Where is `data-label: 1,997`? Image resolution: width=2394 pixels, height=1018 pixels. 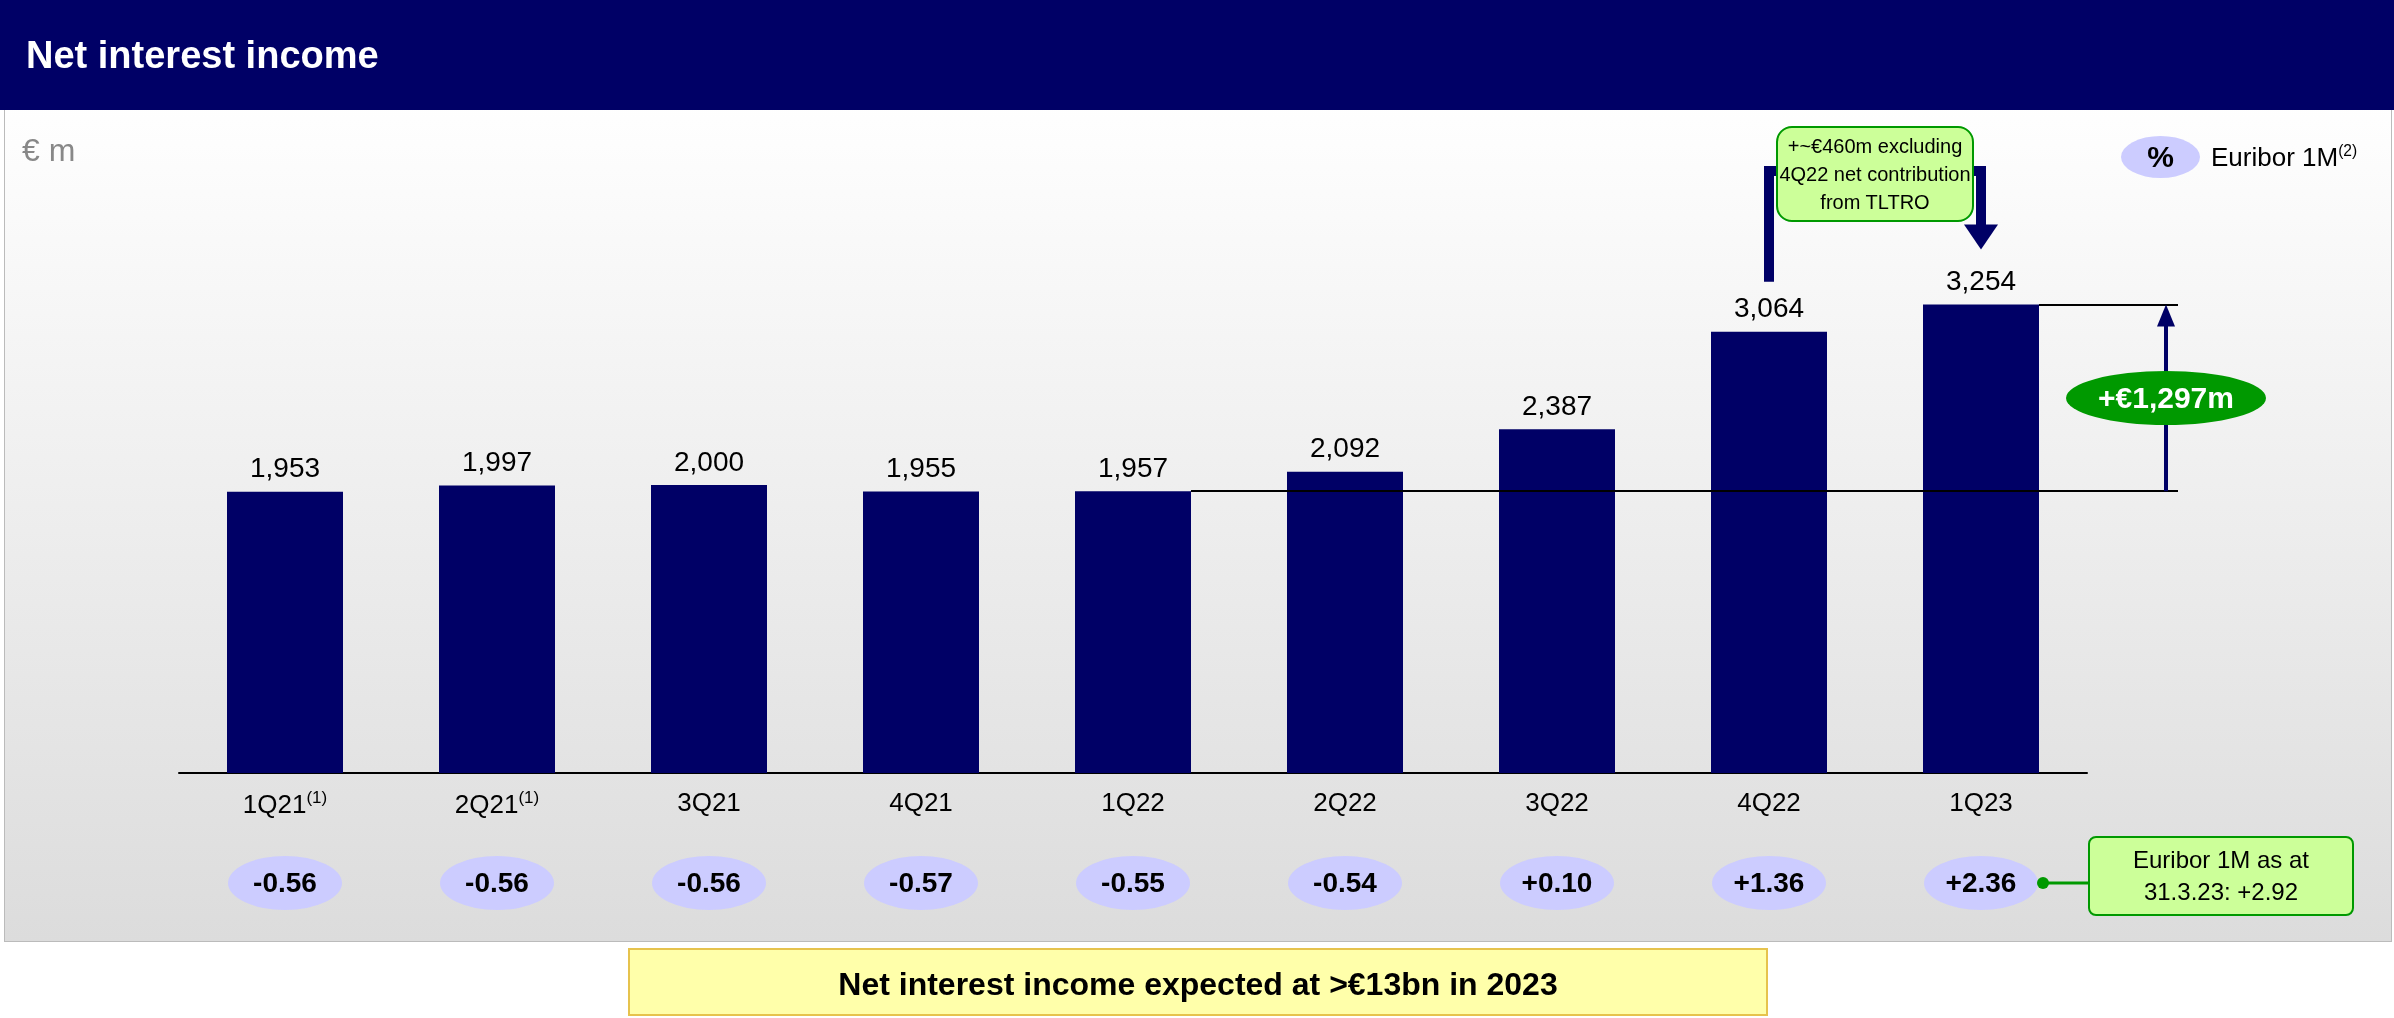 data-label: 1,997 is located at coordinates (497, 461).